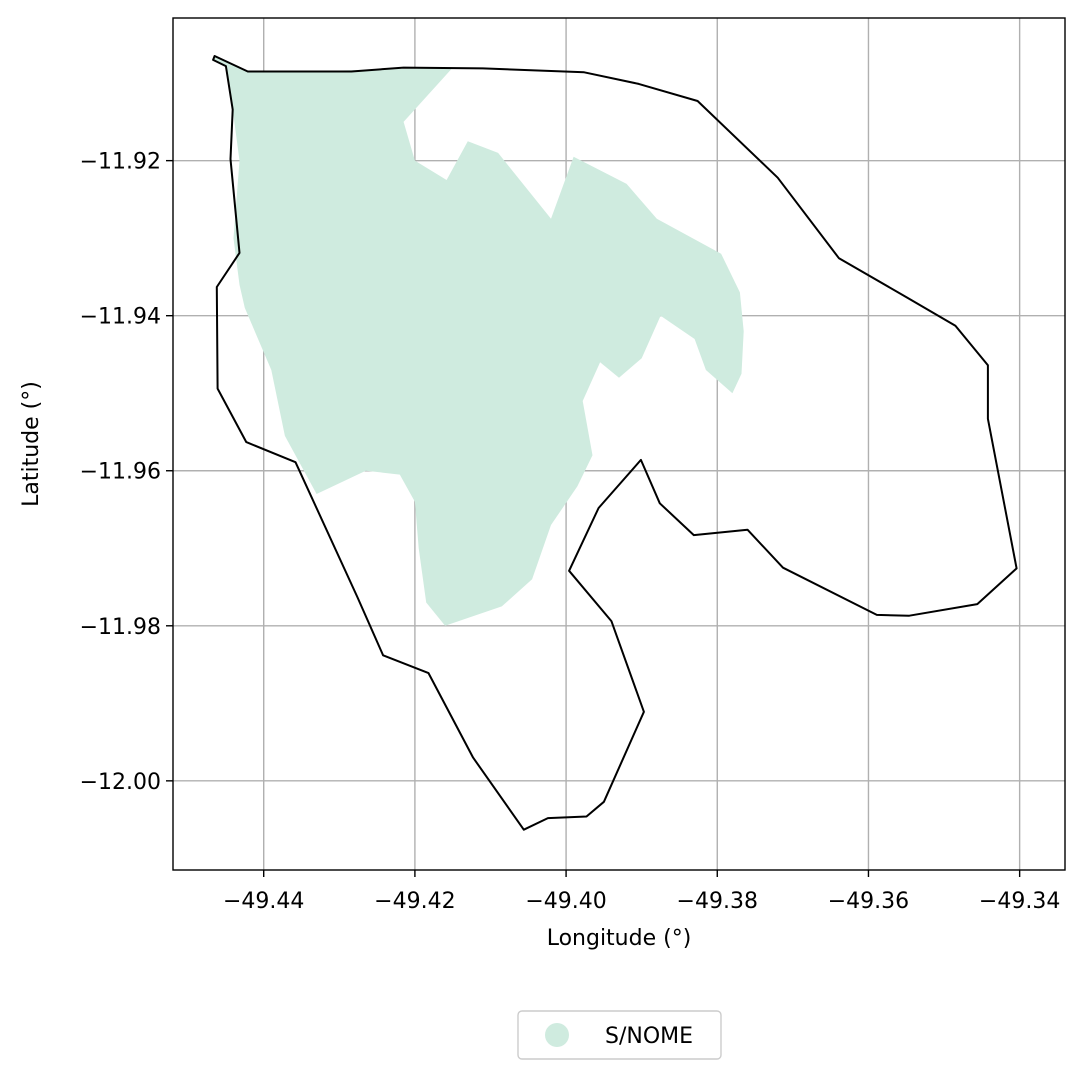 This screenshot has height=1078, width=1085. Describe the element at coordinates (868, 901) in the screenshot. I see `x-tick-label-4: −49.36` at that location.